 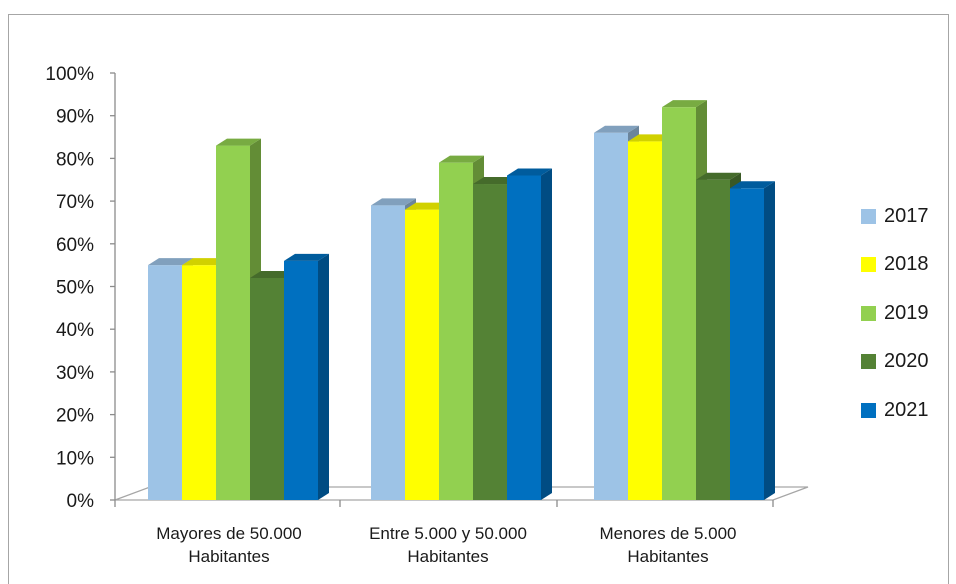 I want to click on legend-item: 2021, so click(x=906, y=410).